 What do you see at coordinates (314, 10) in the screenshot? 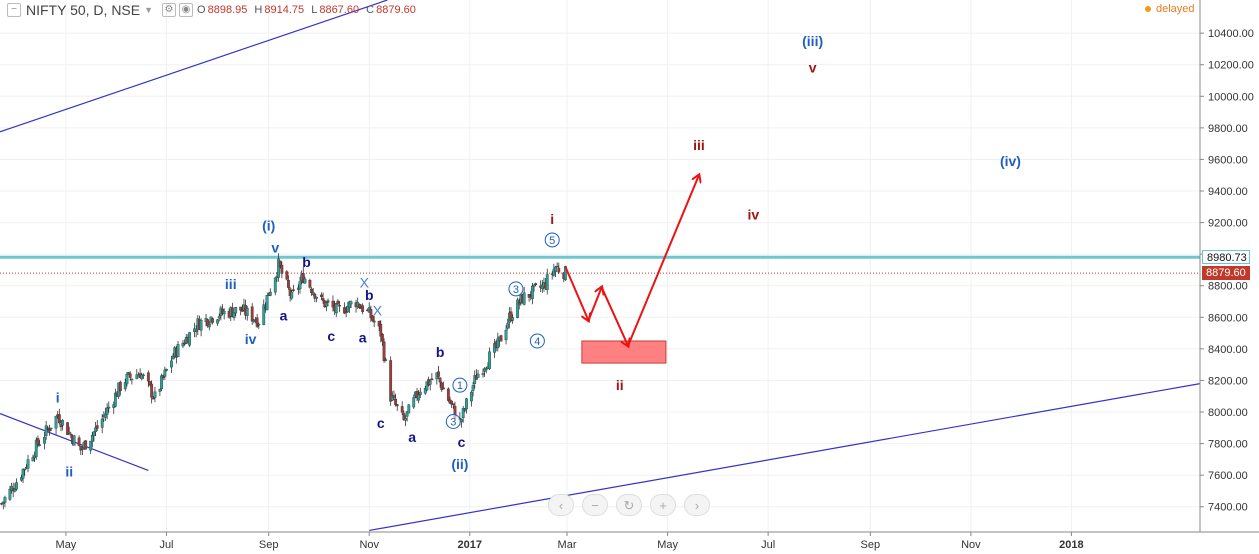
I see `low-label: L` at bounding box center [314, 10].